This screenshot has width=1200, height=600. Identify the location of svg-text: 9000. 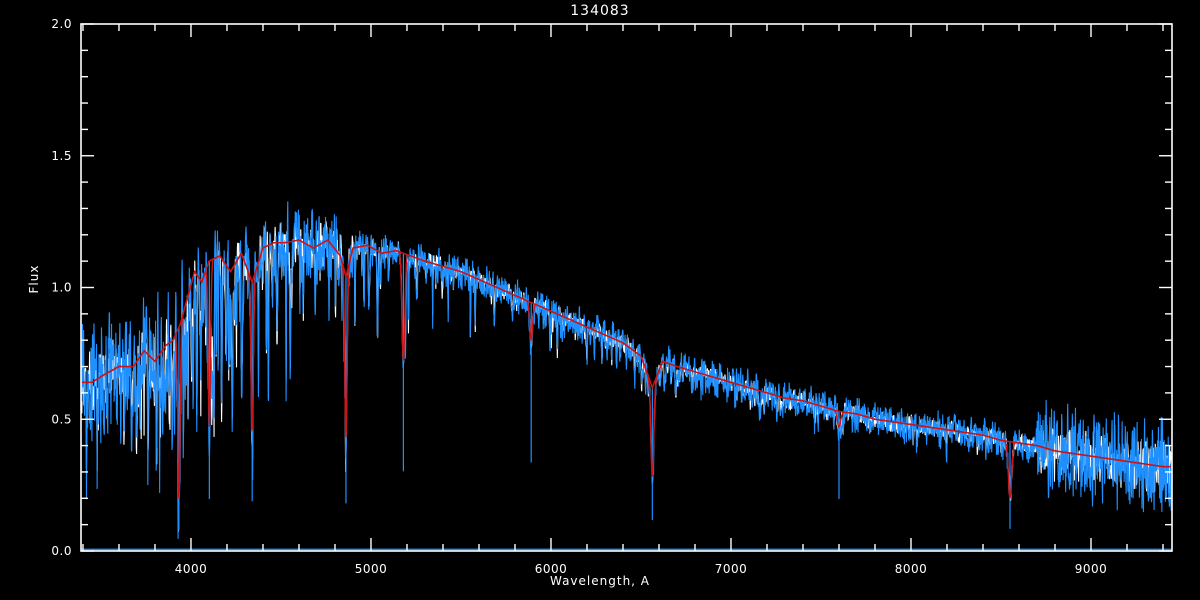
(1091, 569).